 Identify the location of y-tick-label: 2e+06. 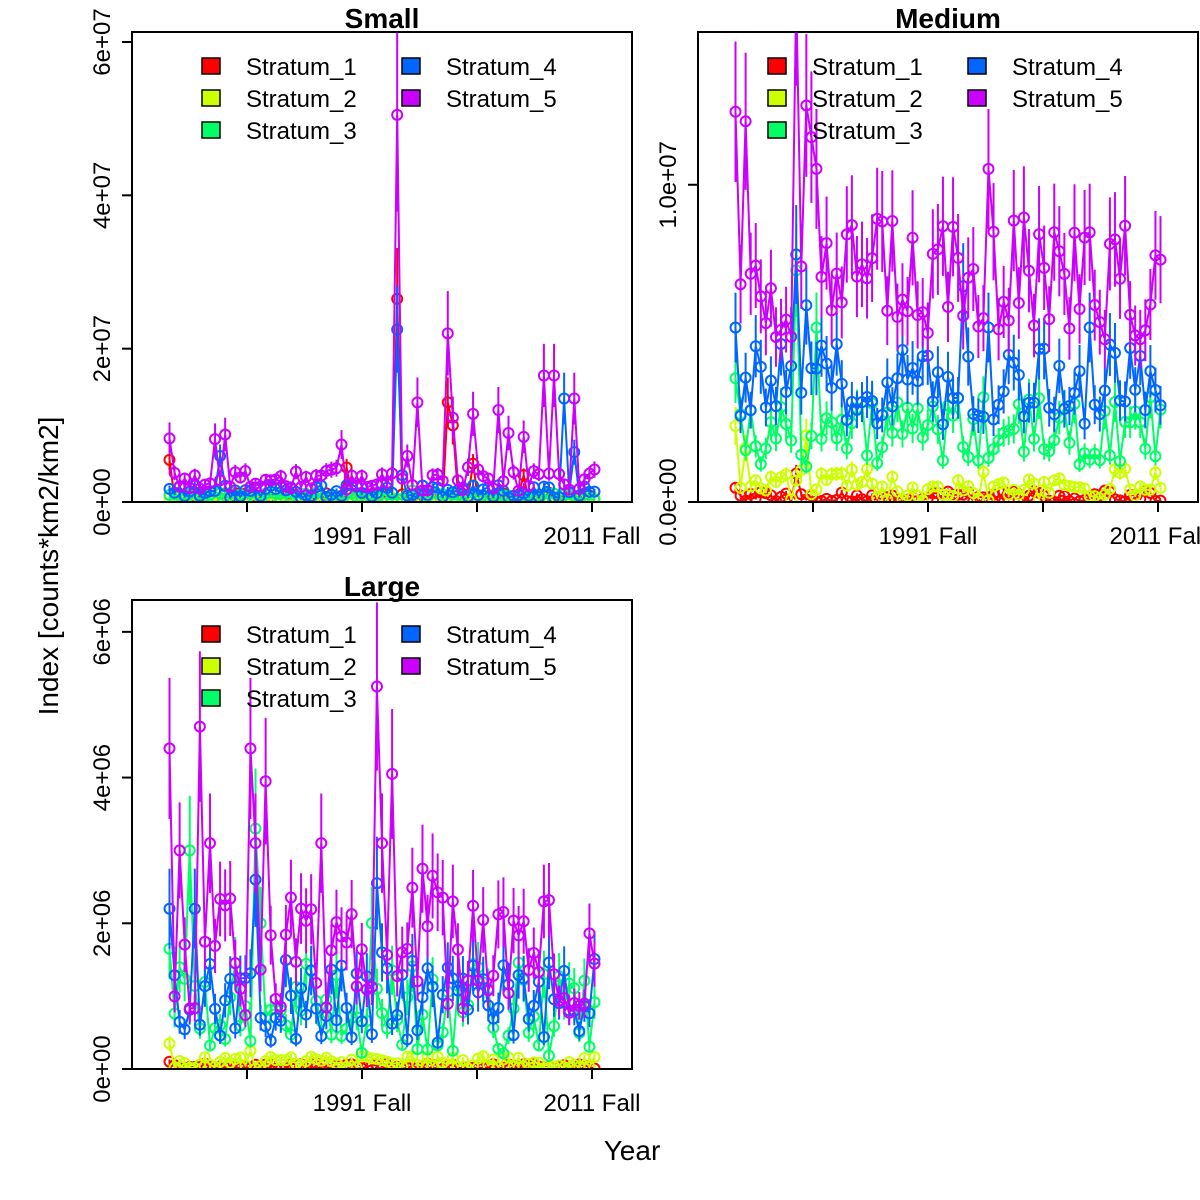
(102, 923).